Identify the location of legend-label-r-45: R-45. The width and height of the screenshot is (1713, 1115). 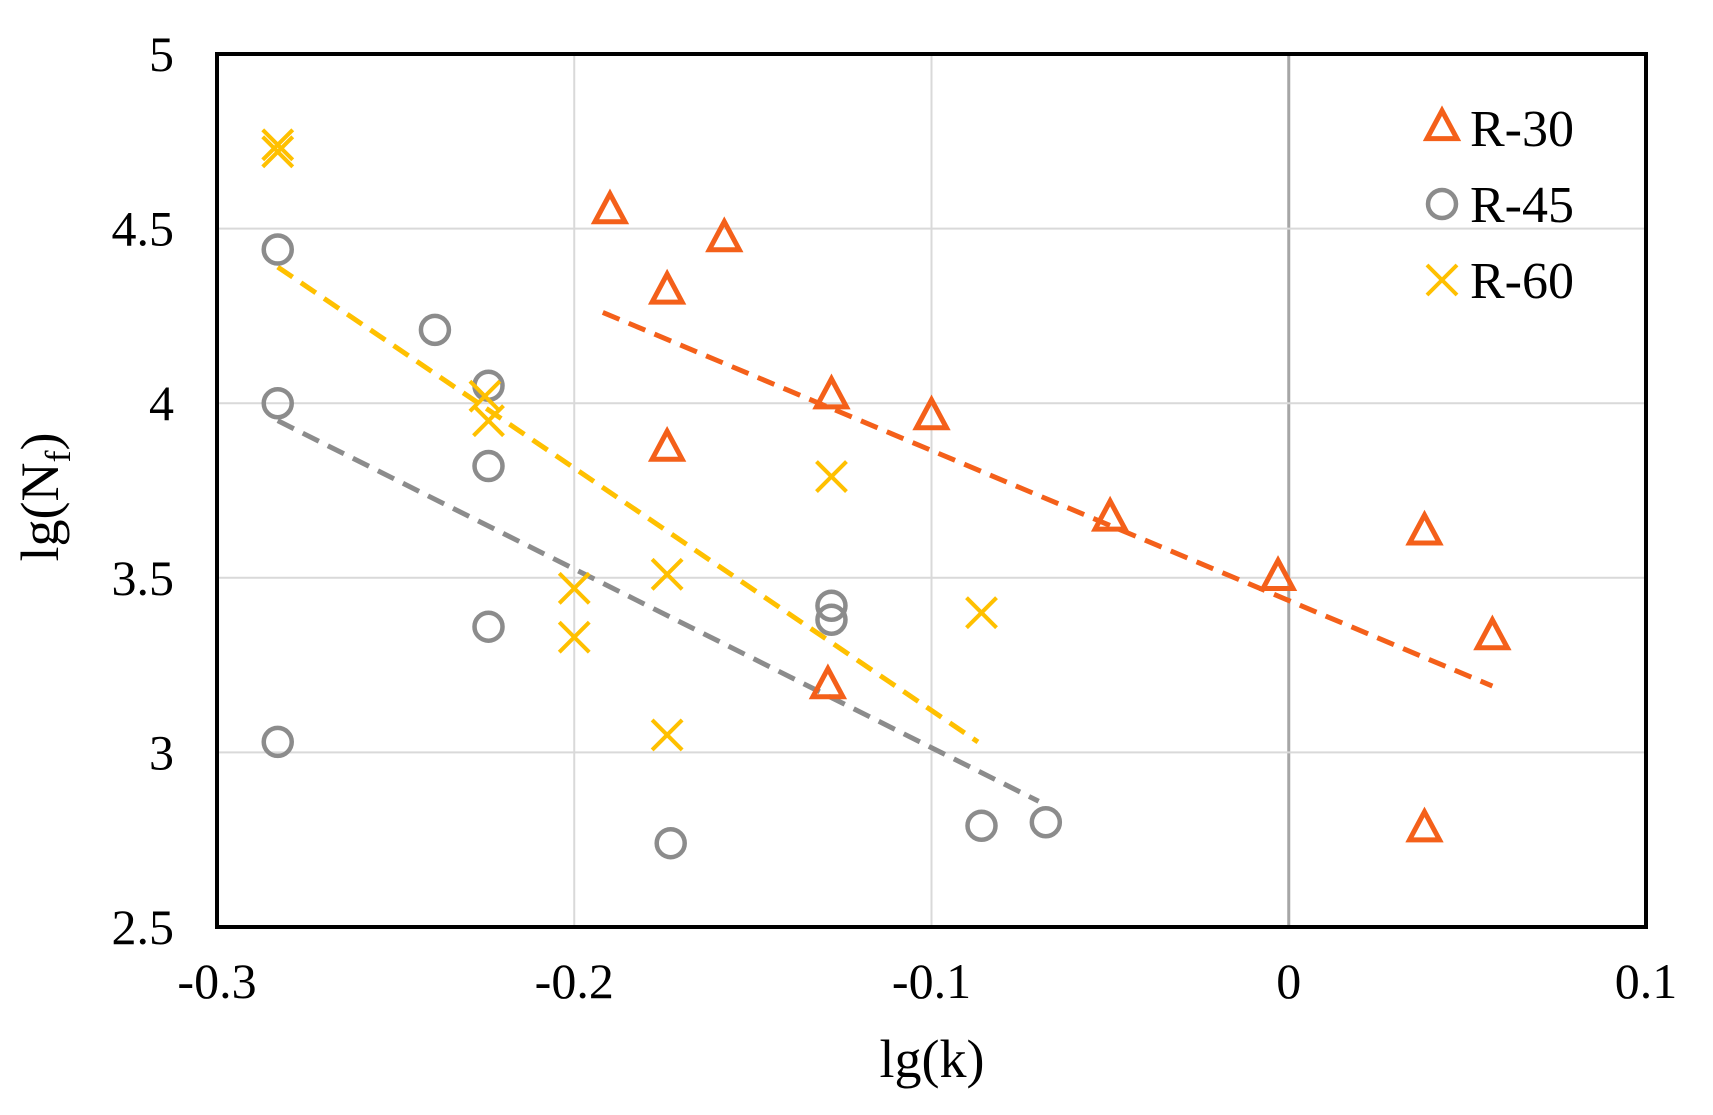
(1522, 205).